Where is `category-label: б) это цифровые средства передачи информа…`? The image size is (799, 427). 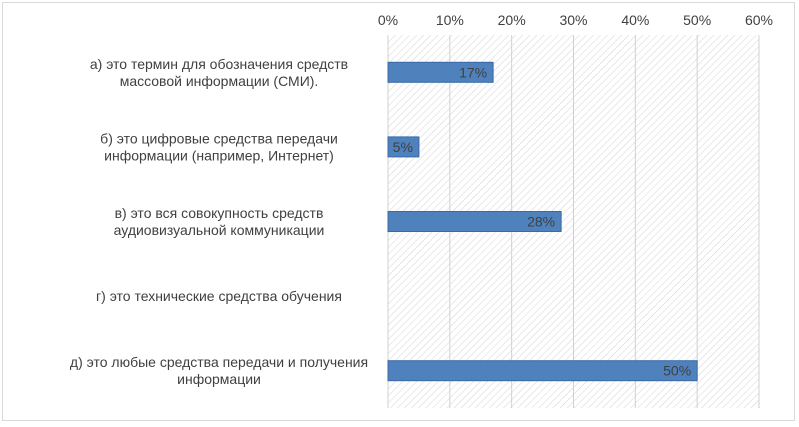
category-label: б) это цифровые средства передачи информа… is located at coordinates (219, 146).